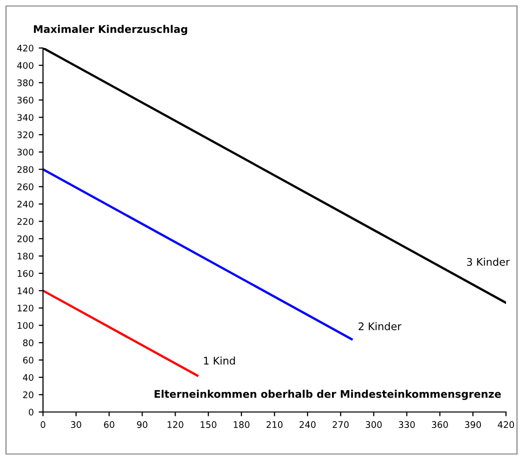  I want to click on y-tick-label: 120, so click(26, 308).